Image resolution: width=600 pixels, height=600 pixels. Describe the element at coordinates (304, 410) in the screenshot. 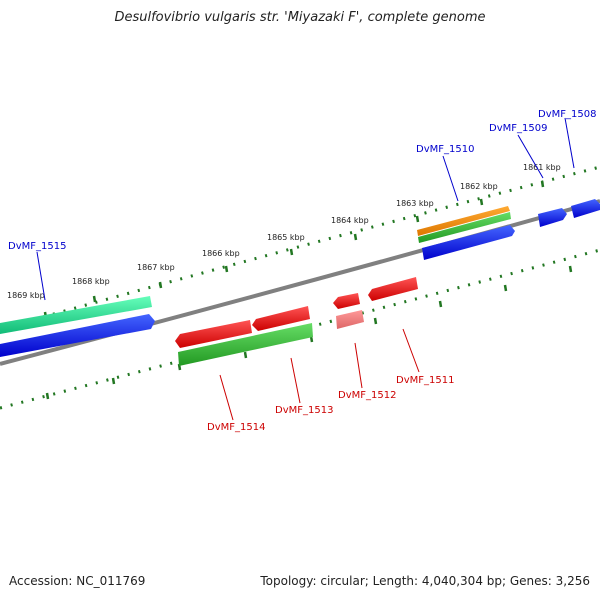

I see `gene-label-dvmf-1513: DvMF_1513` at that location.